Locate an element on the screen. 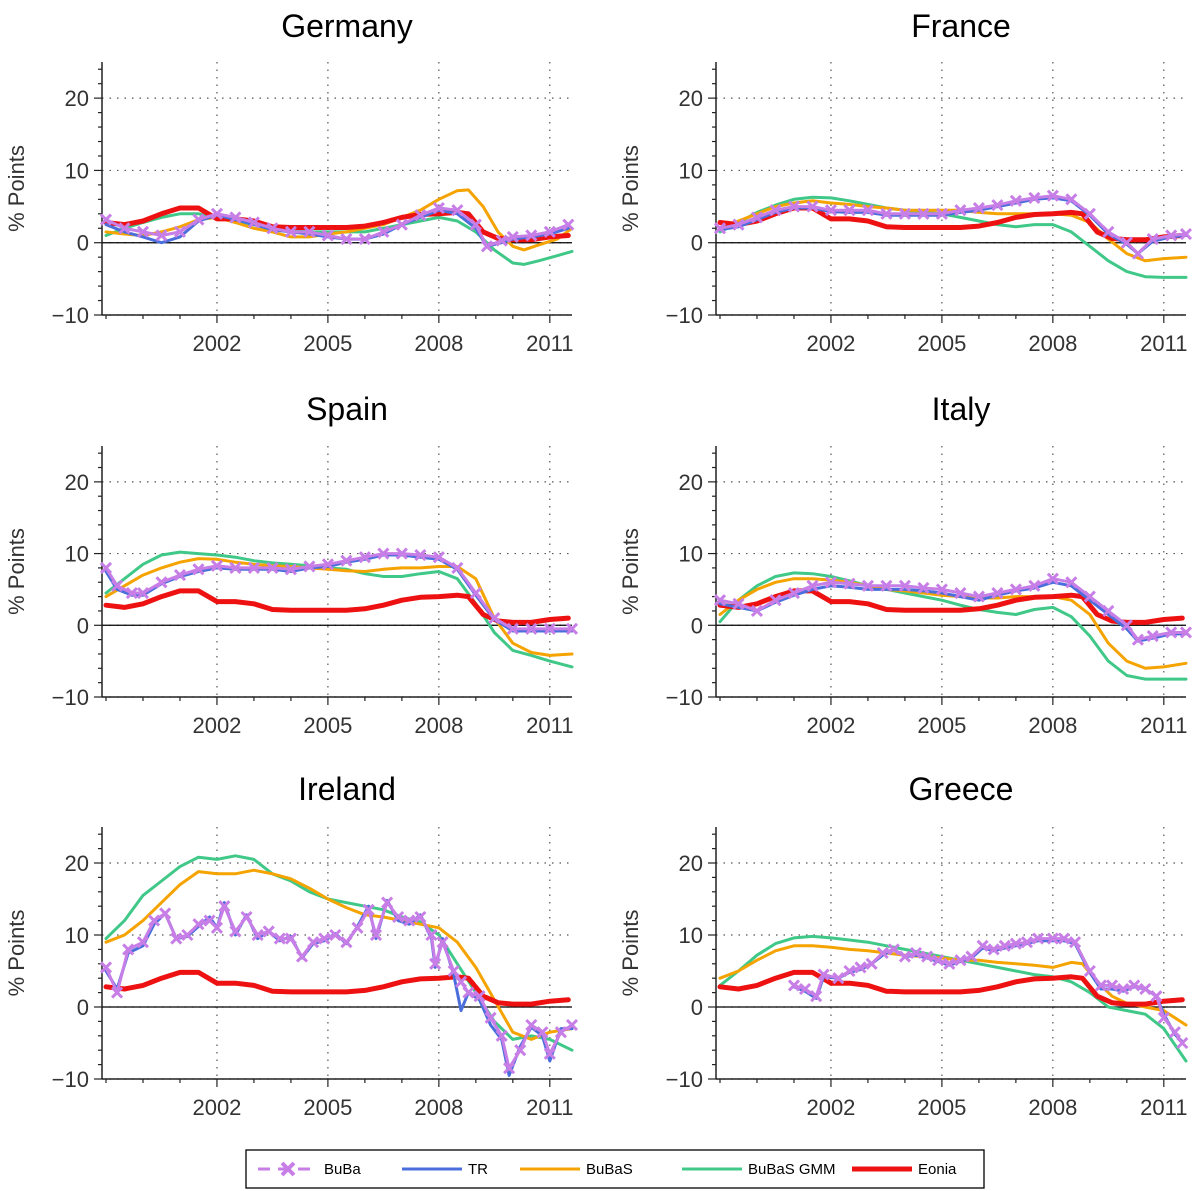  series-line-bubasgmm is located at coordinates (953, 237).